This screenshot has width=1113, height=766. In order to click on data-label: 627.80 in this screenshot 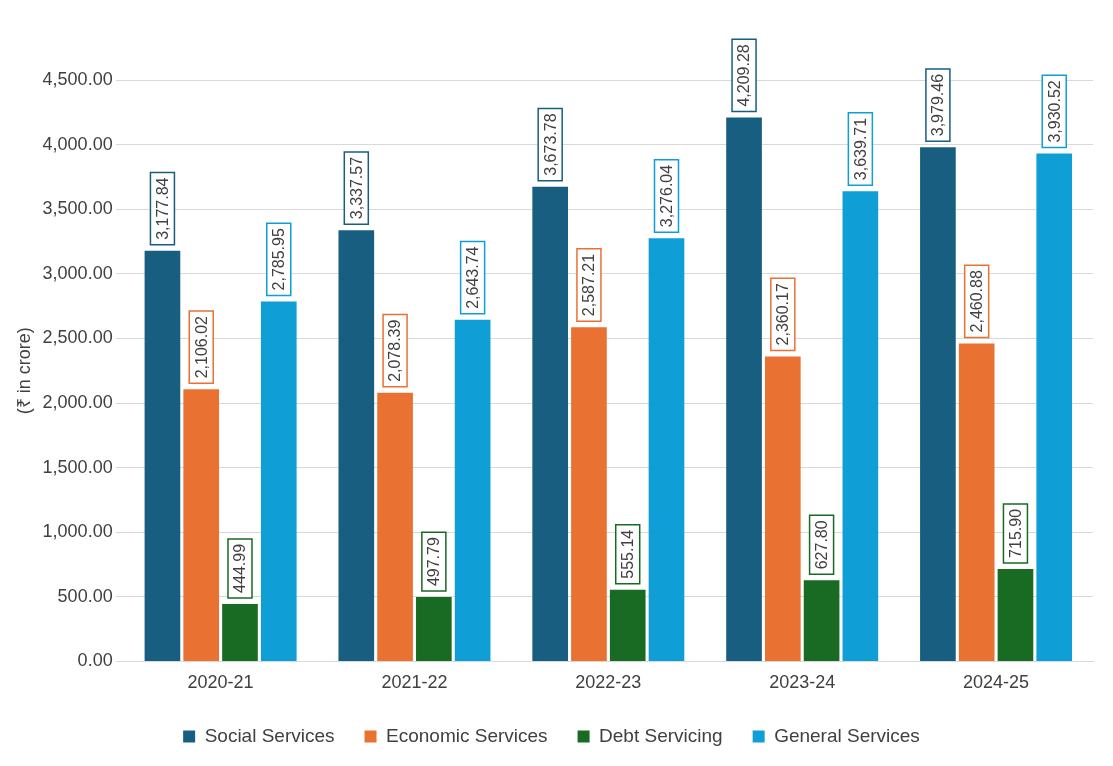, I will do `click(821, 545)`.